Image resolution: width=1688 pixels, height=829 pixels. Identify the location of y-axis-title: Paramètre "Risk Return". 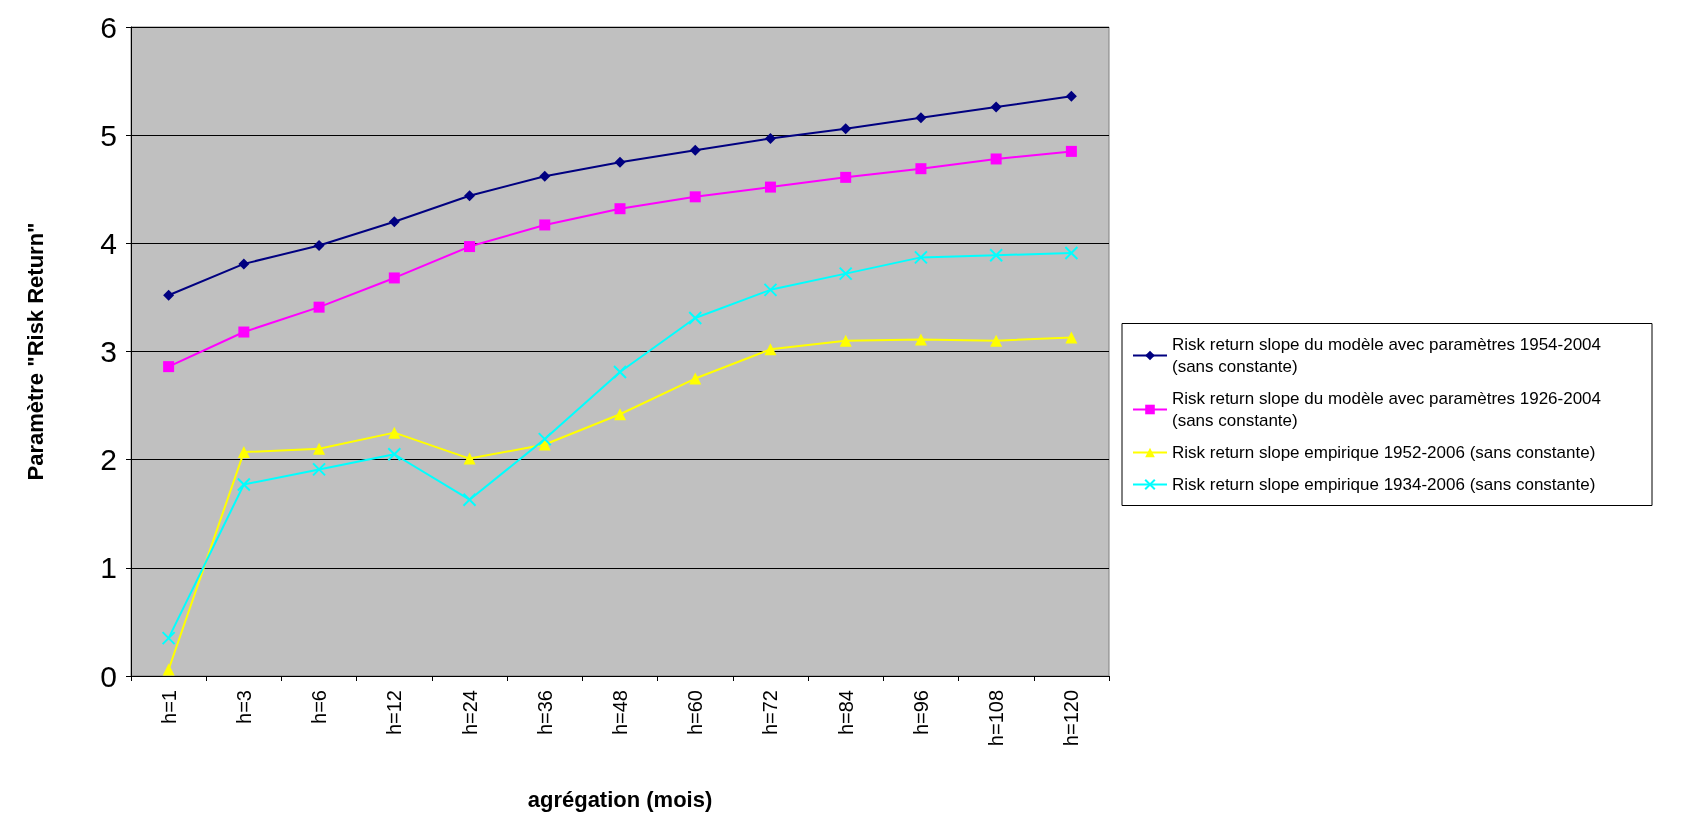
(35, 351).